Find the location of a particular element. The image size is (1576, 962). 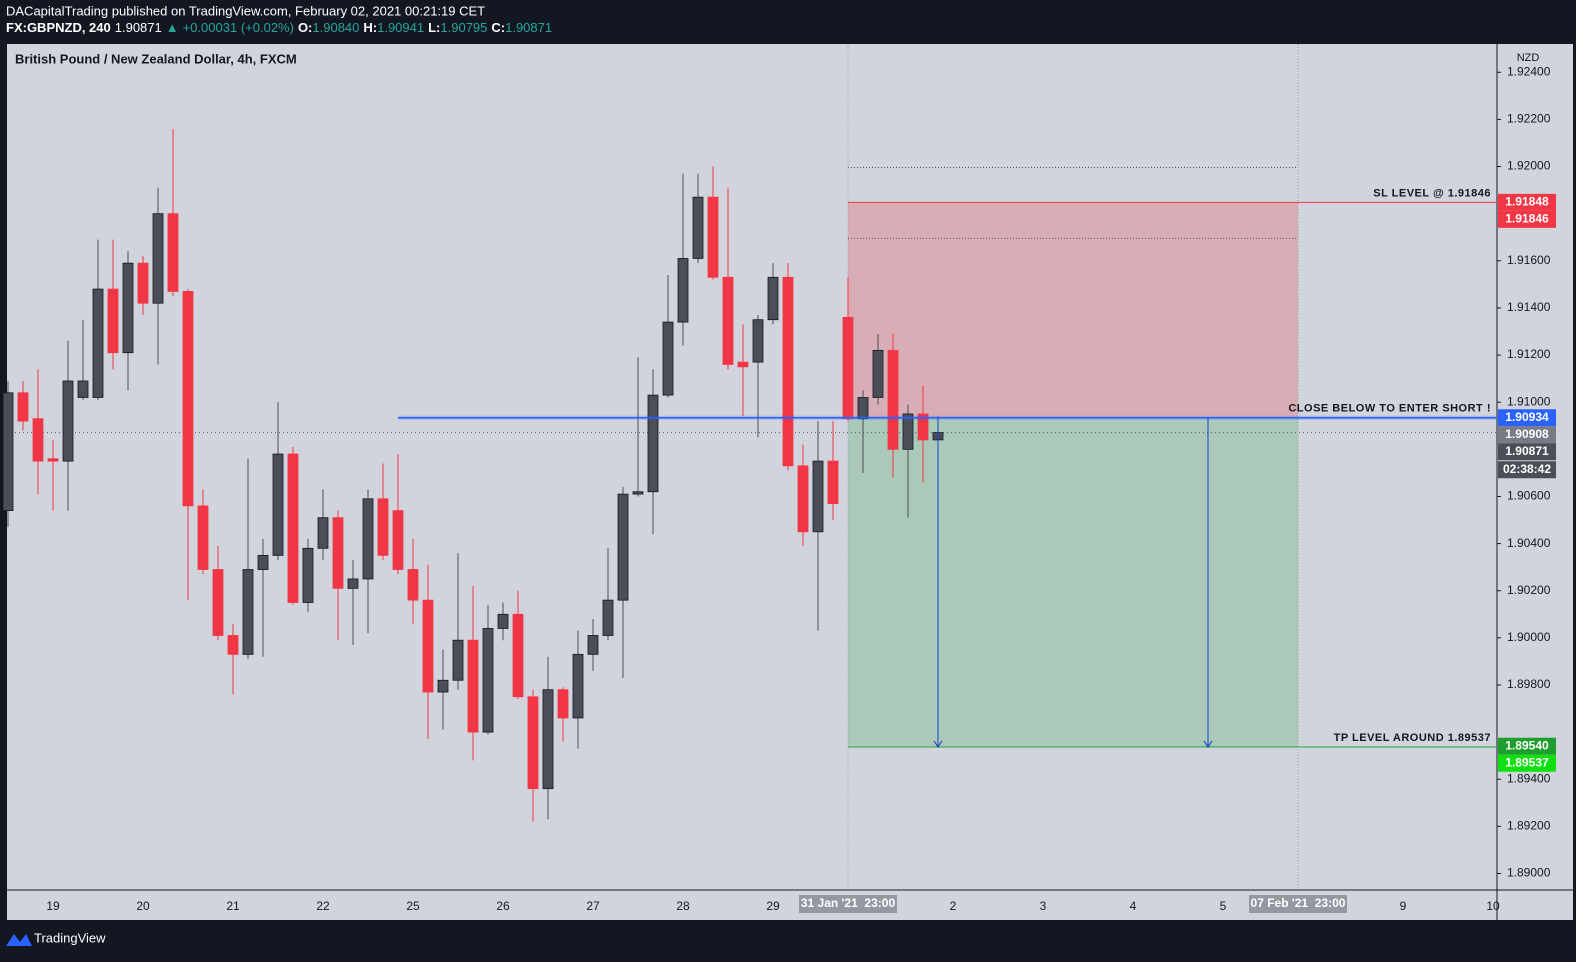

x-tick-label: 28 is located at coordinates (683, 906).